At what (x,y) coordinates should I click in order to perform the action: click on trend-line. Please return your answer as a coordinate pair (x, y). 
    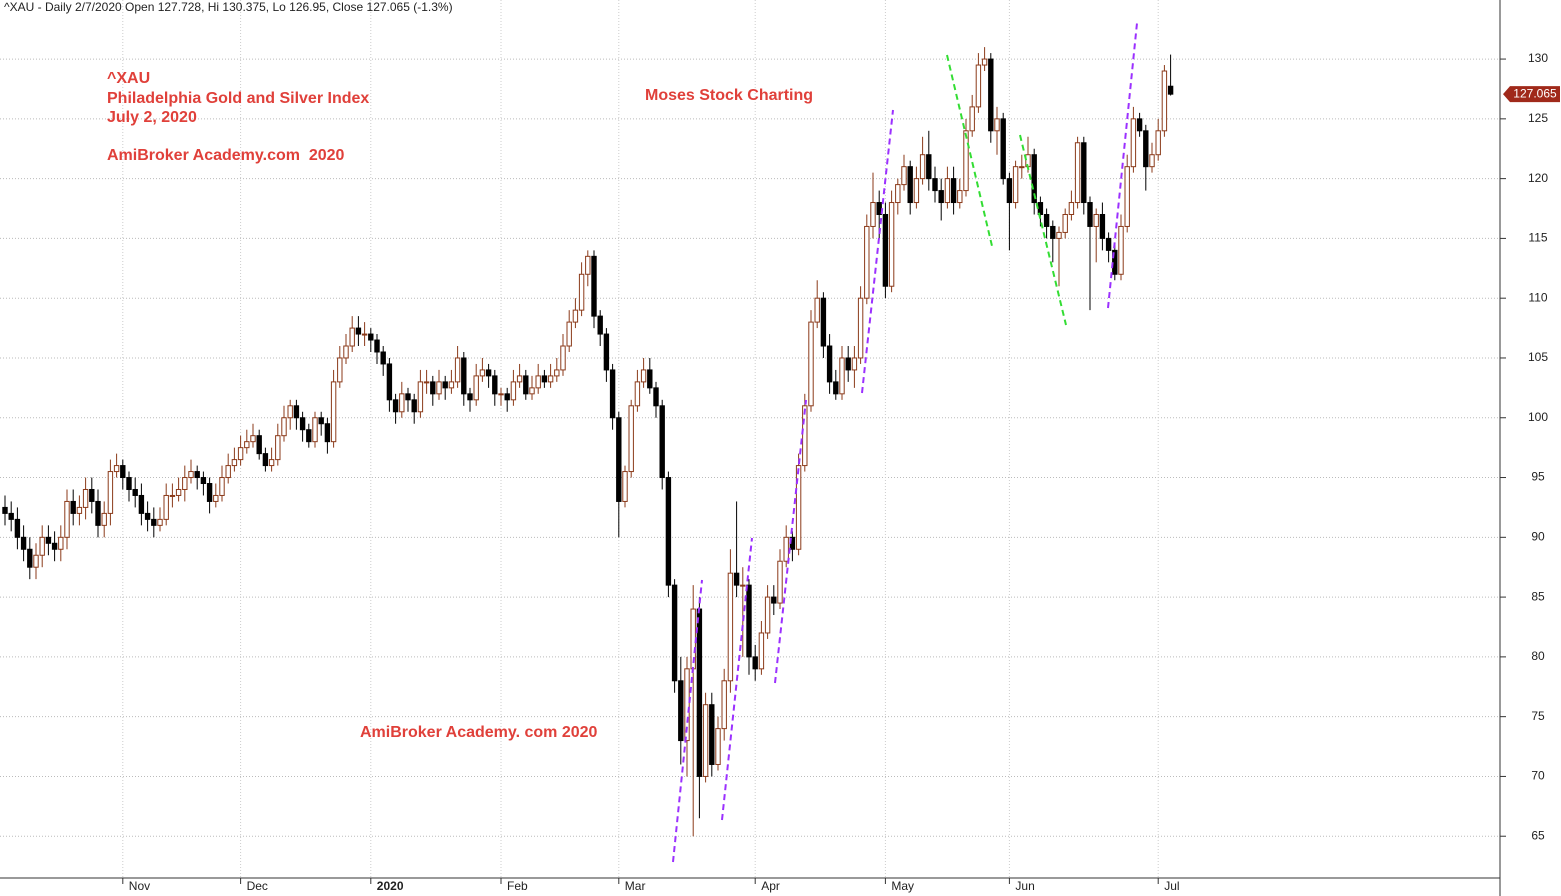
    Looking at the image, I should click on (1122, 165).